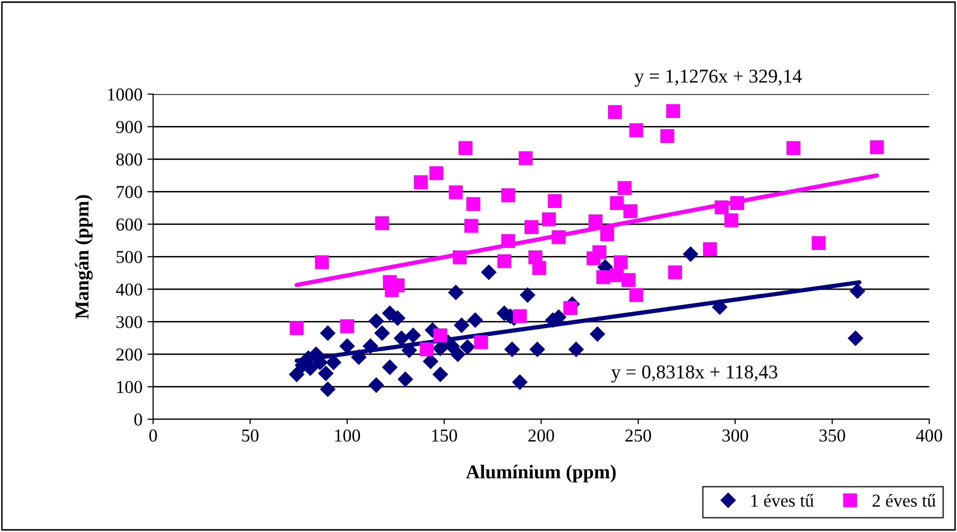 Image resolution: width=957 pixels, height=532 pixels. Describe the element at coordinates (129, 322) in the screenshot. I see `y-tick-label: 300` at that location.